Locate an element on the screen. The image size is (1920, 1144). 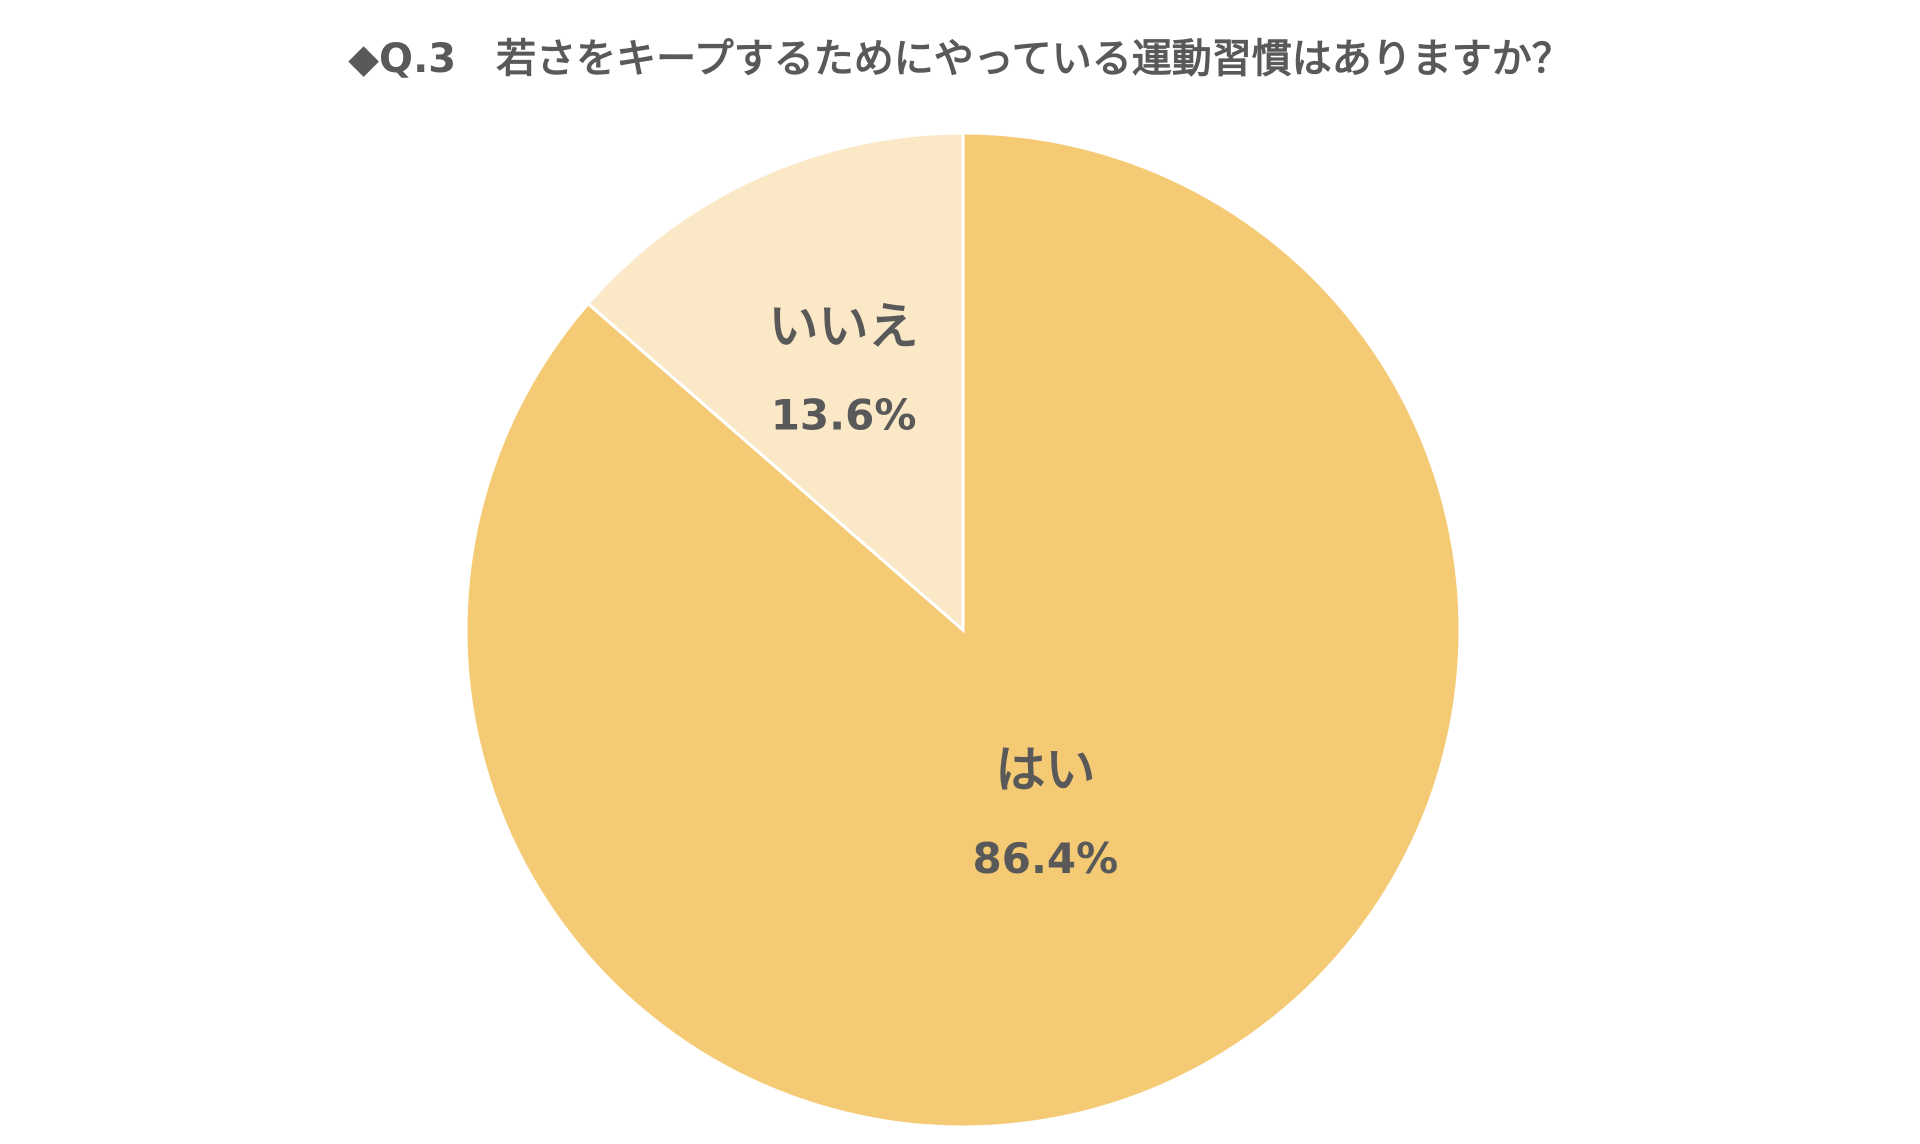
pie-slice-label-1: いいえ is located at coordinates (844, 327).